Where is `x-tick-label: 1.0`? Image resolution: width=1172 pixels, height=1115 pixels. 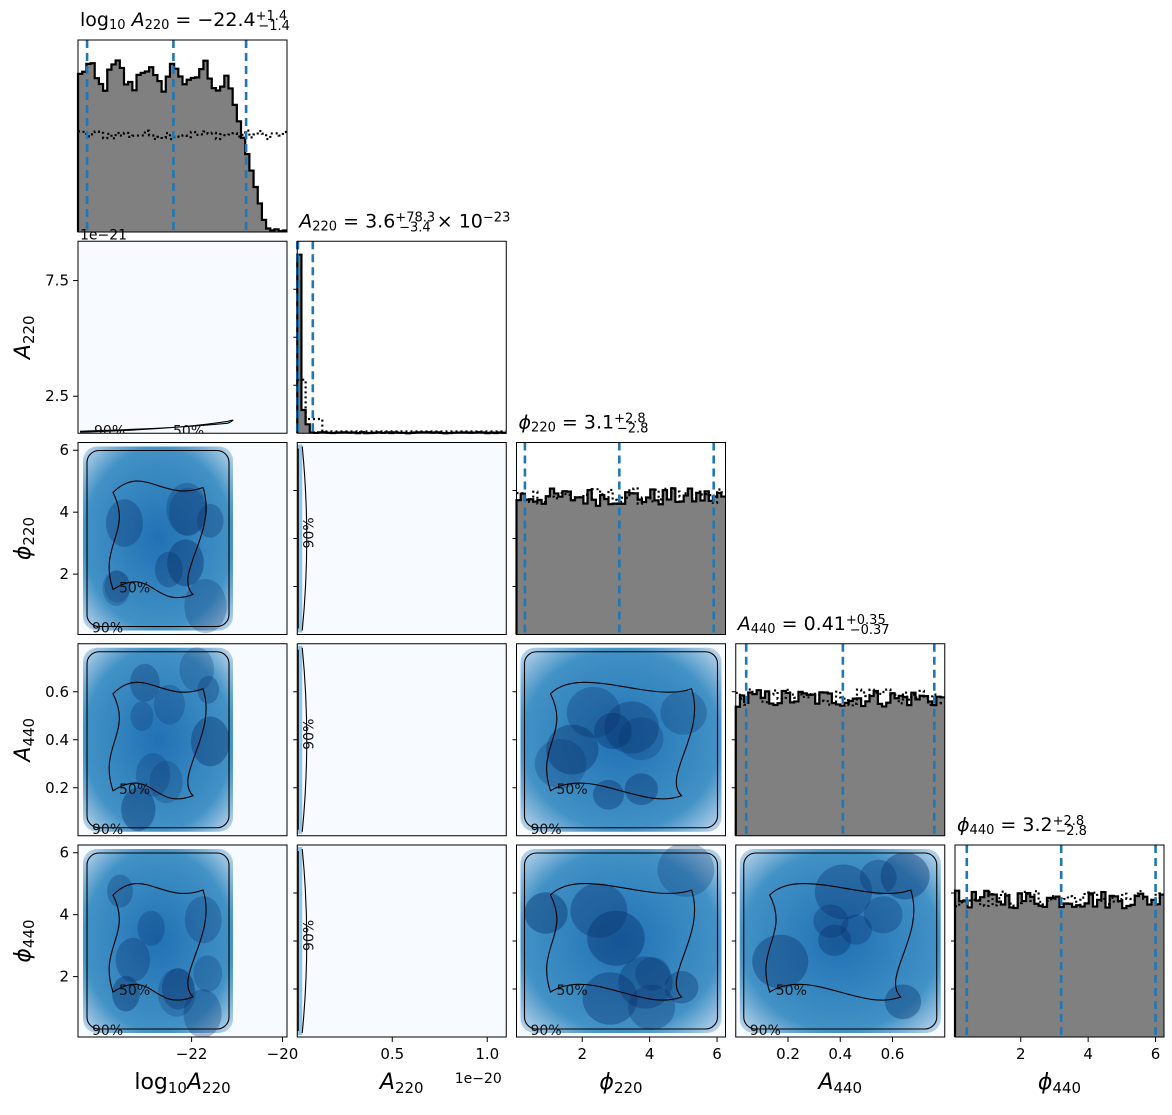
x-tick-label: 1.0 is located at coordinates (487, 1054).